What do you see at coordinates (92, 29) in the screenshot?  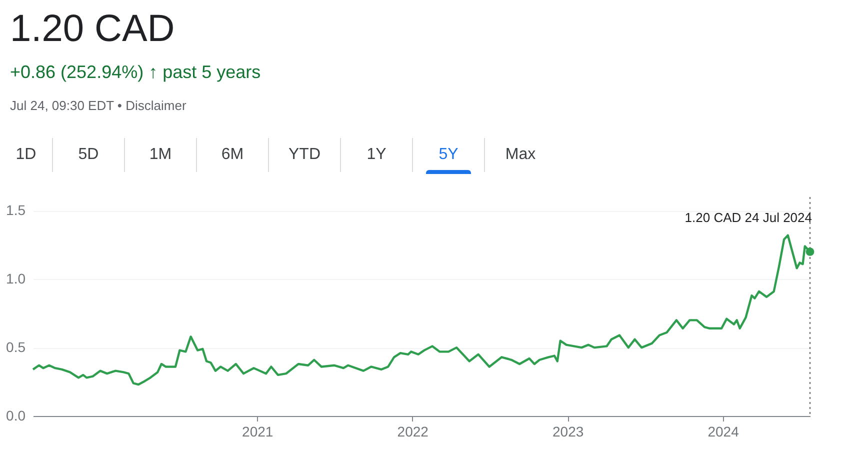 I see `chart-title: 1.20 CAD` at bounding box center [92, 29].